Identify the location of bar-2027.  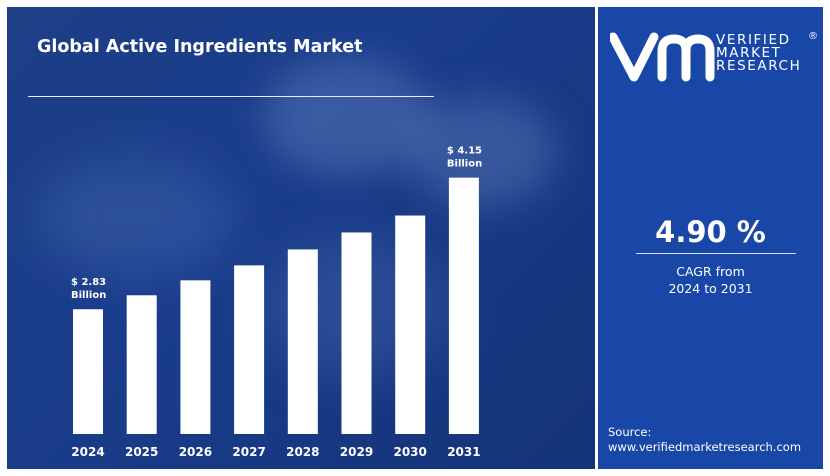
(249, 349).